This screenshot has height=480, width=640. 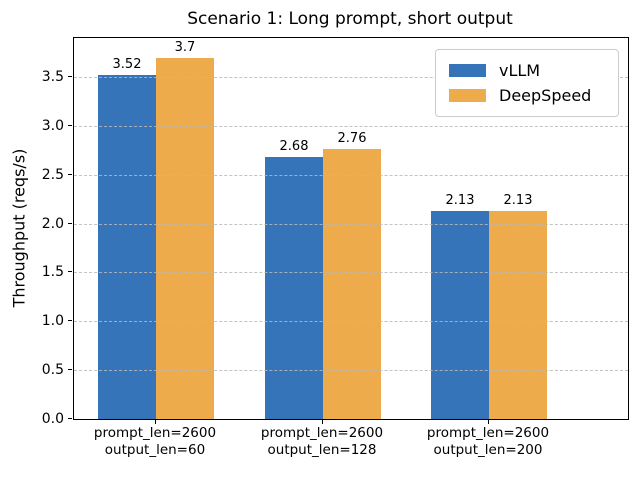 I want to click on bar-vllm-group3, so click(x=460, y=315).